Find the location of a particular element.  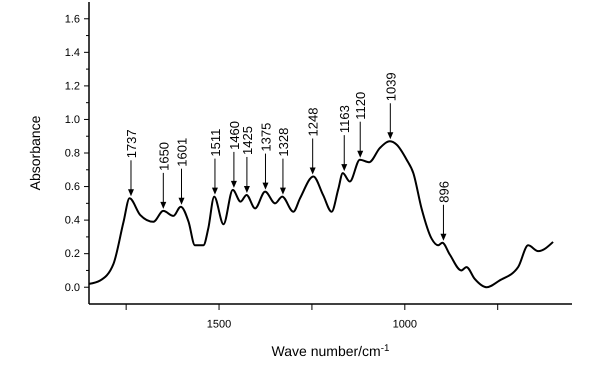

annotation: 1248 is located at coordinates (313, 122).